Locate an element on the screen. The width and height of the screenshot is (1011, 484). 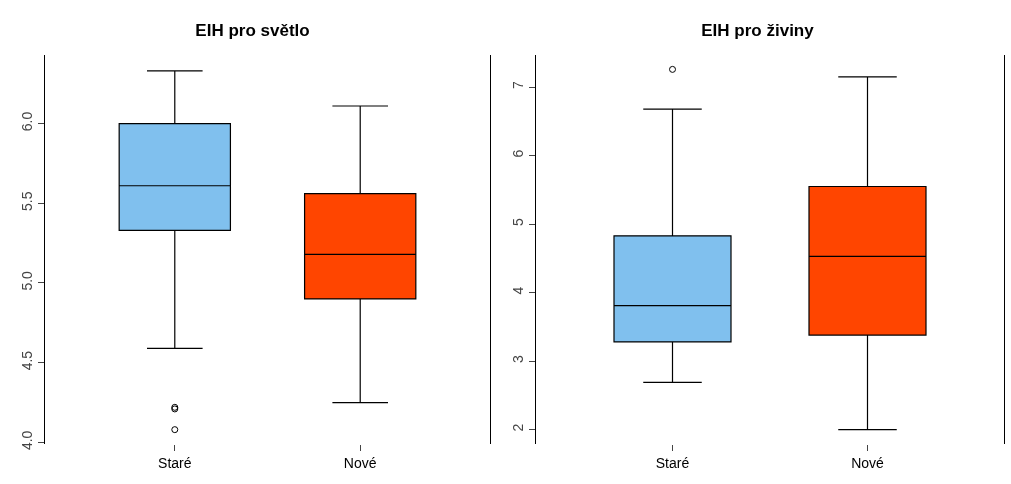
y-tick-label: 2 is located at coordinates (518, 427).